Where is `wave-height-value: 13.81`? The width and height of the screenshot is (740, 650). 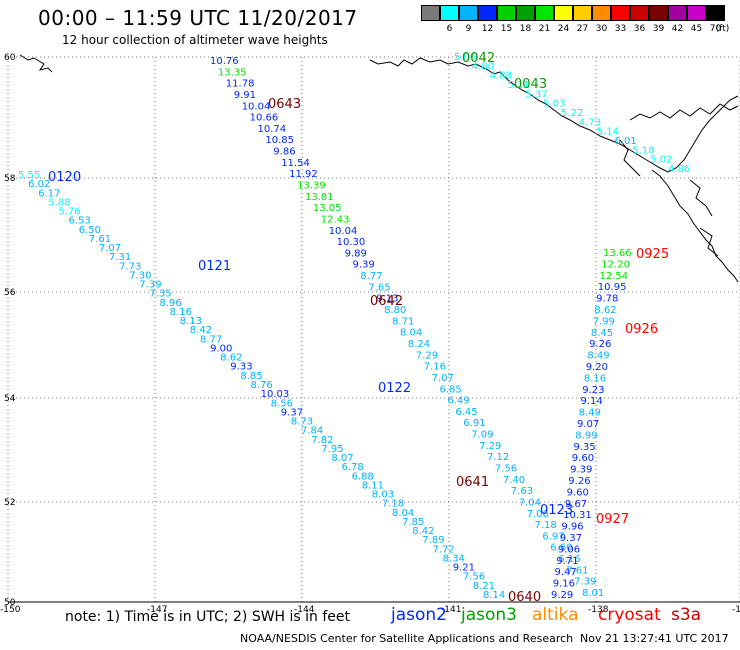
wave-height-value: 13.81 is located at coordinates (319, 197).